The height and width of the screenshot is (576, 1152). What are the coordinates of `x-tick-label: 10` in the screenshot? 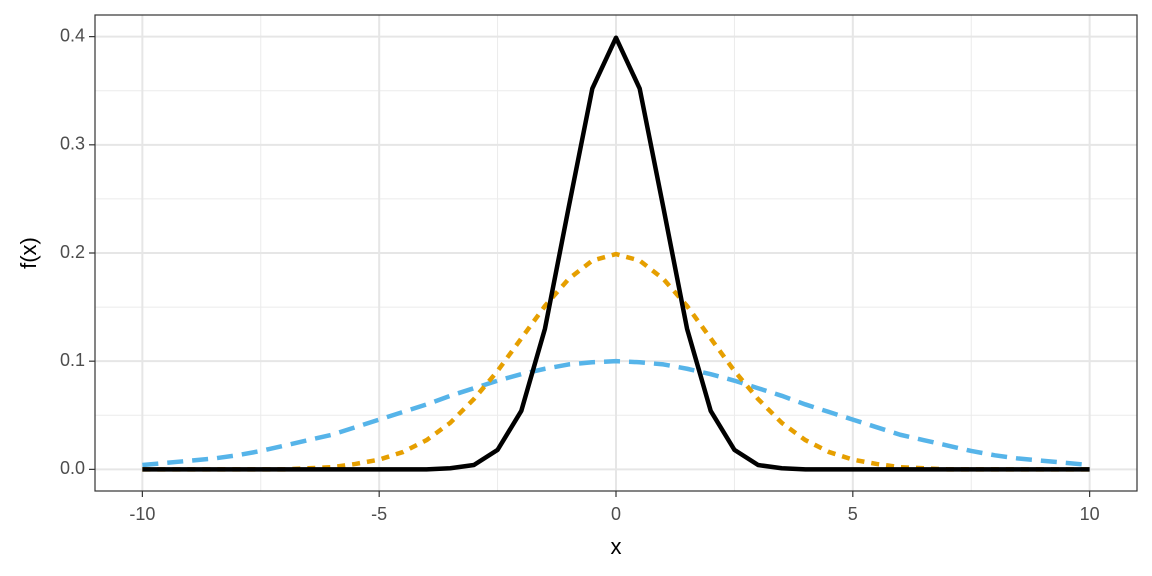 It's located at (1090, 514).